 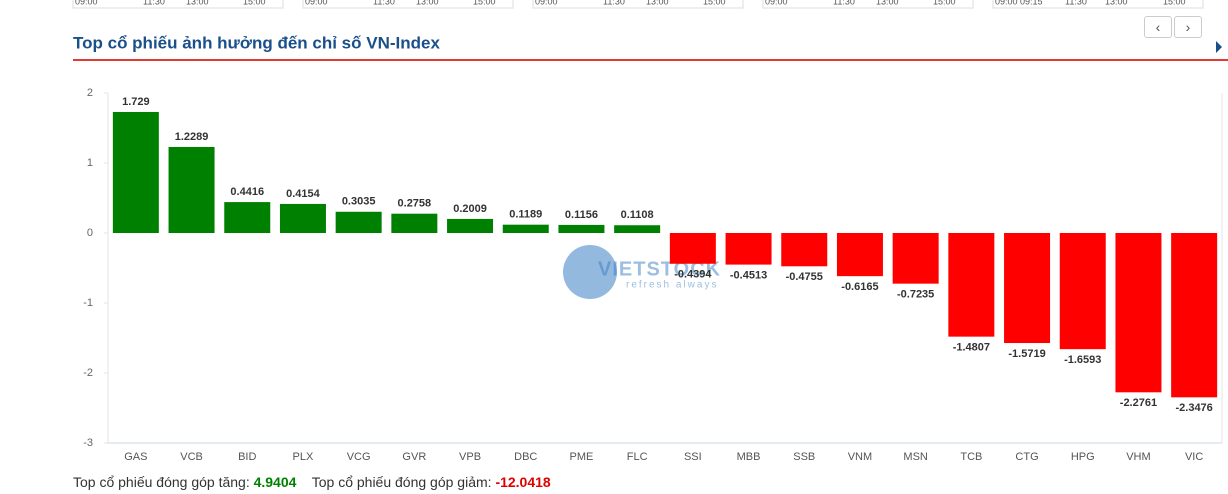 I want to click on title-underline, so click(x=650, y=60).